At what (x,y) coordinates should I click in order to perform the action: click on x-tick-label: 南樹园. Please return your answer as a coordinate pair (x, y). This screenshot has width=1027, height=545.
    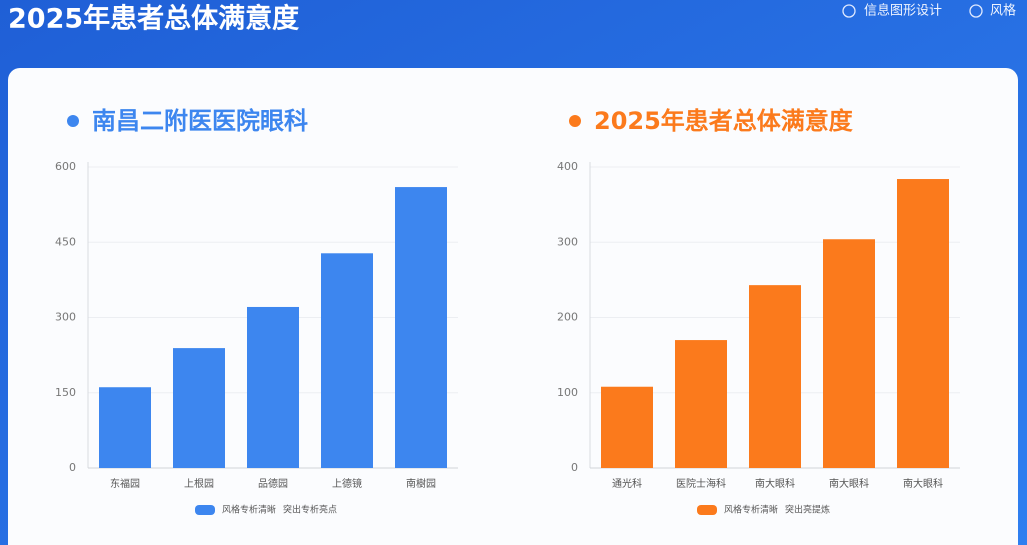
    Looking at the image, I should click on (421, 483).